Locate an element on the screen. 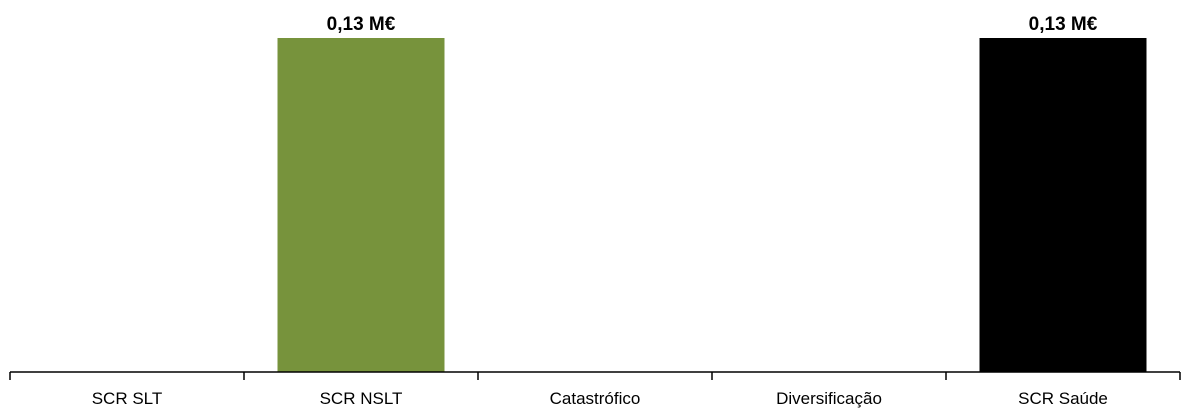 The width and height of the screenshot is (1183, 412). x-tick-label: Catastrófico is located at coordinates (595, 398).